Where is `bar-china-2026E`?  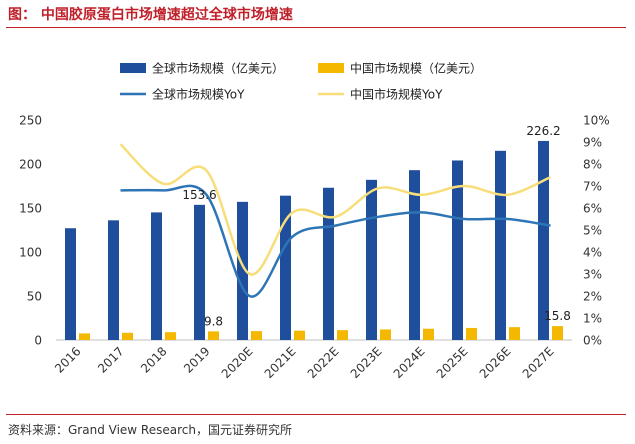 bar-china-2026E is located at coordinates (514, 333).